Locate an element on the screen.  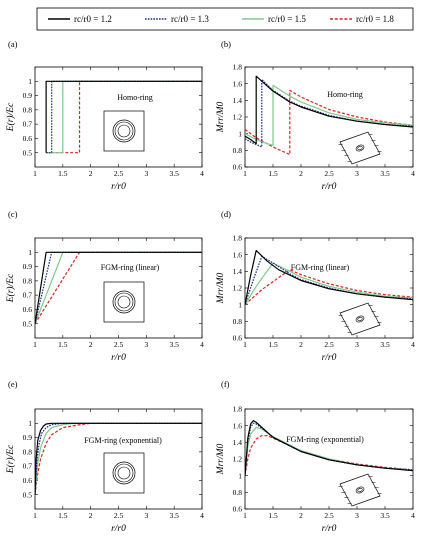
panel-label: (a) is located at coordinates (13, 44).